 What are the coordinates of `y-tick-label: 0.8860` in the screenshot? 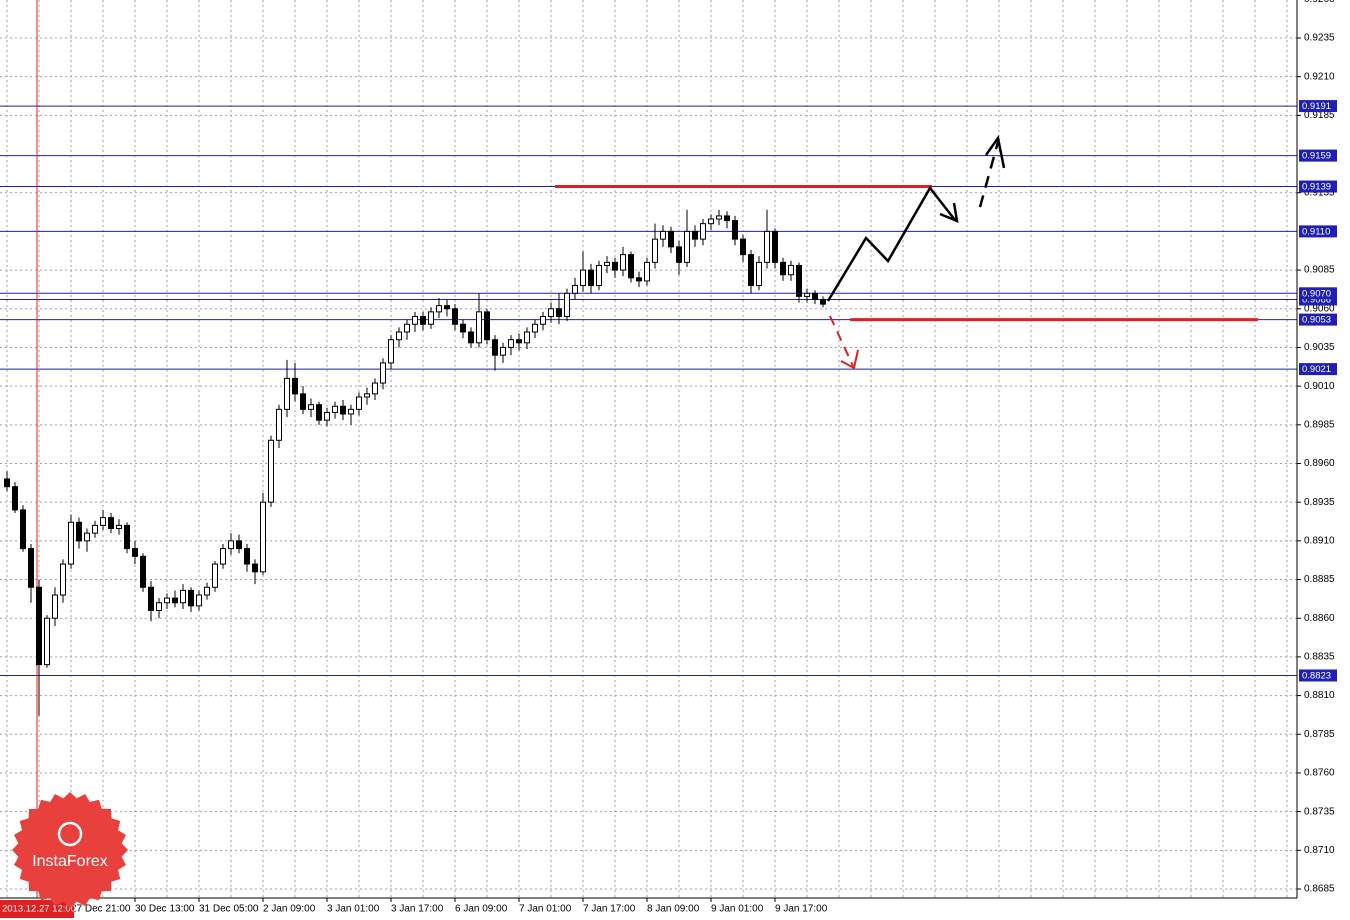 It's located at (1319, 618).